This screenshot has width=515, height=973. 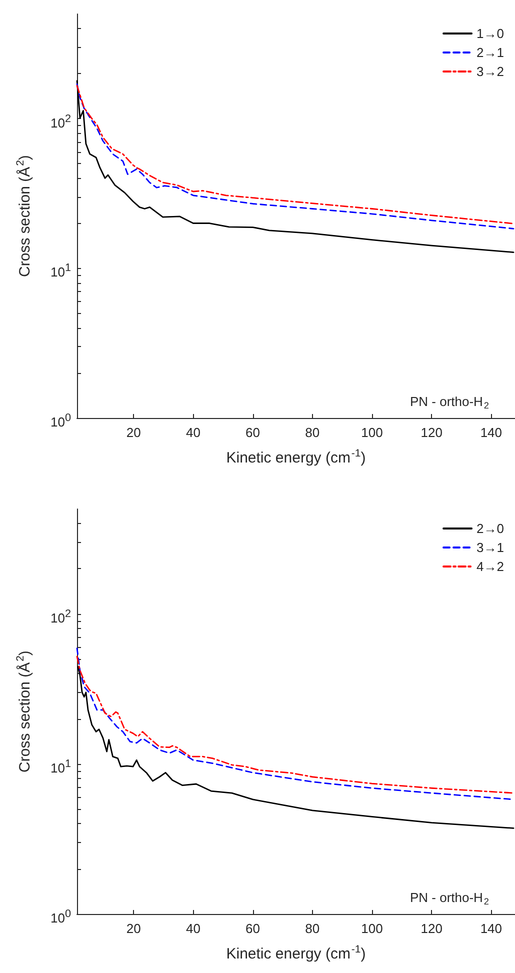 I want to click on legend-label: 1→0, so click(x=490, y=33).